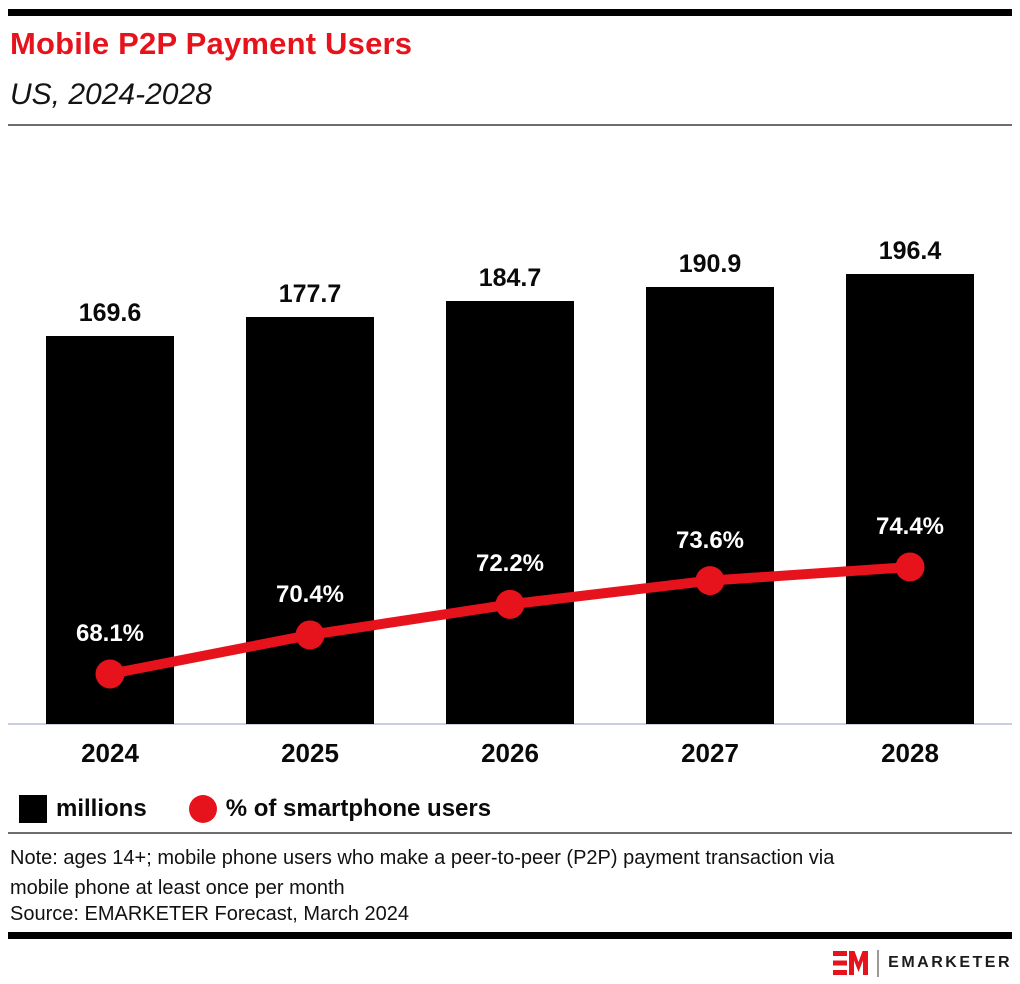 This screenshot has height=984, width=1020. Describe the element at coordinates (210, 914) in the screenshot. I see `footnote-source: Source: EMARKETER Forecast, March 2024` at that location.